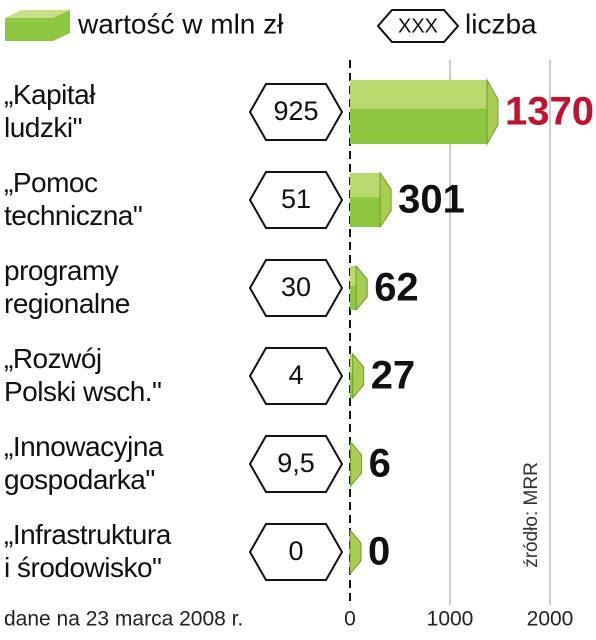  I want to click on x-tick-label: 2000, so click(550, 619).